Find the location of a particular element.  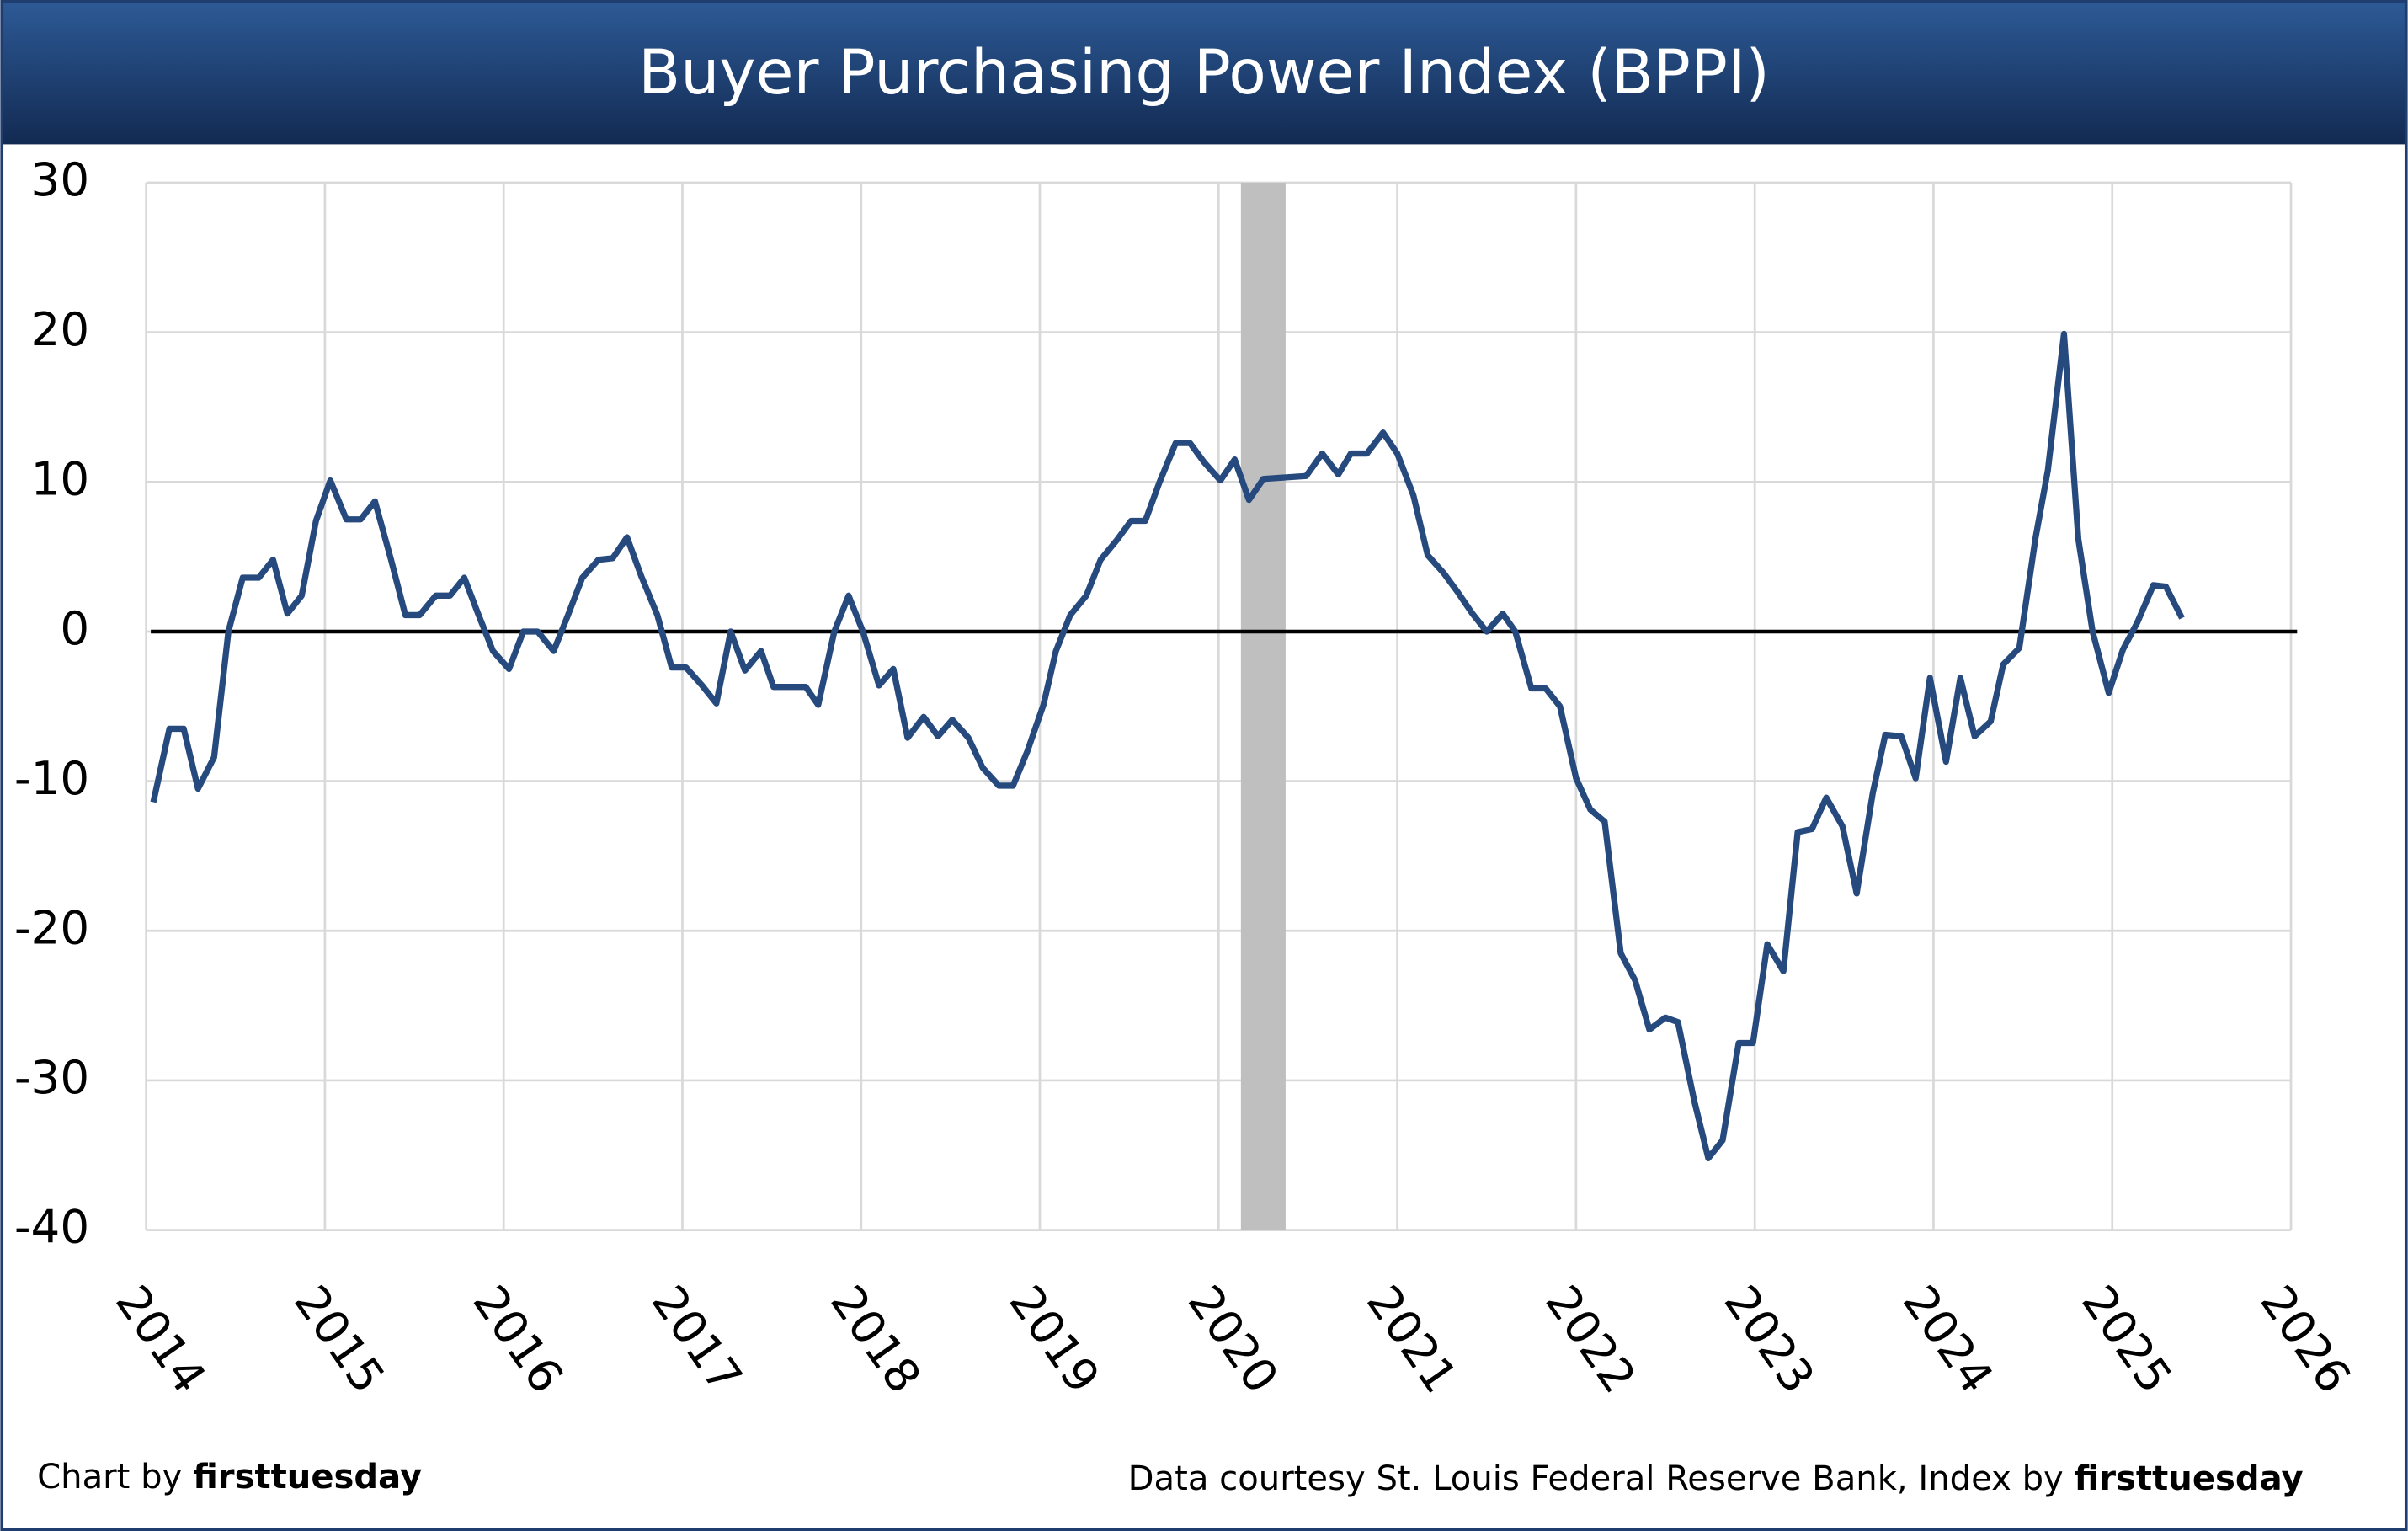

footer-left: Chart by firsttuesday is located at coordinates (229, 1477).